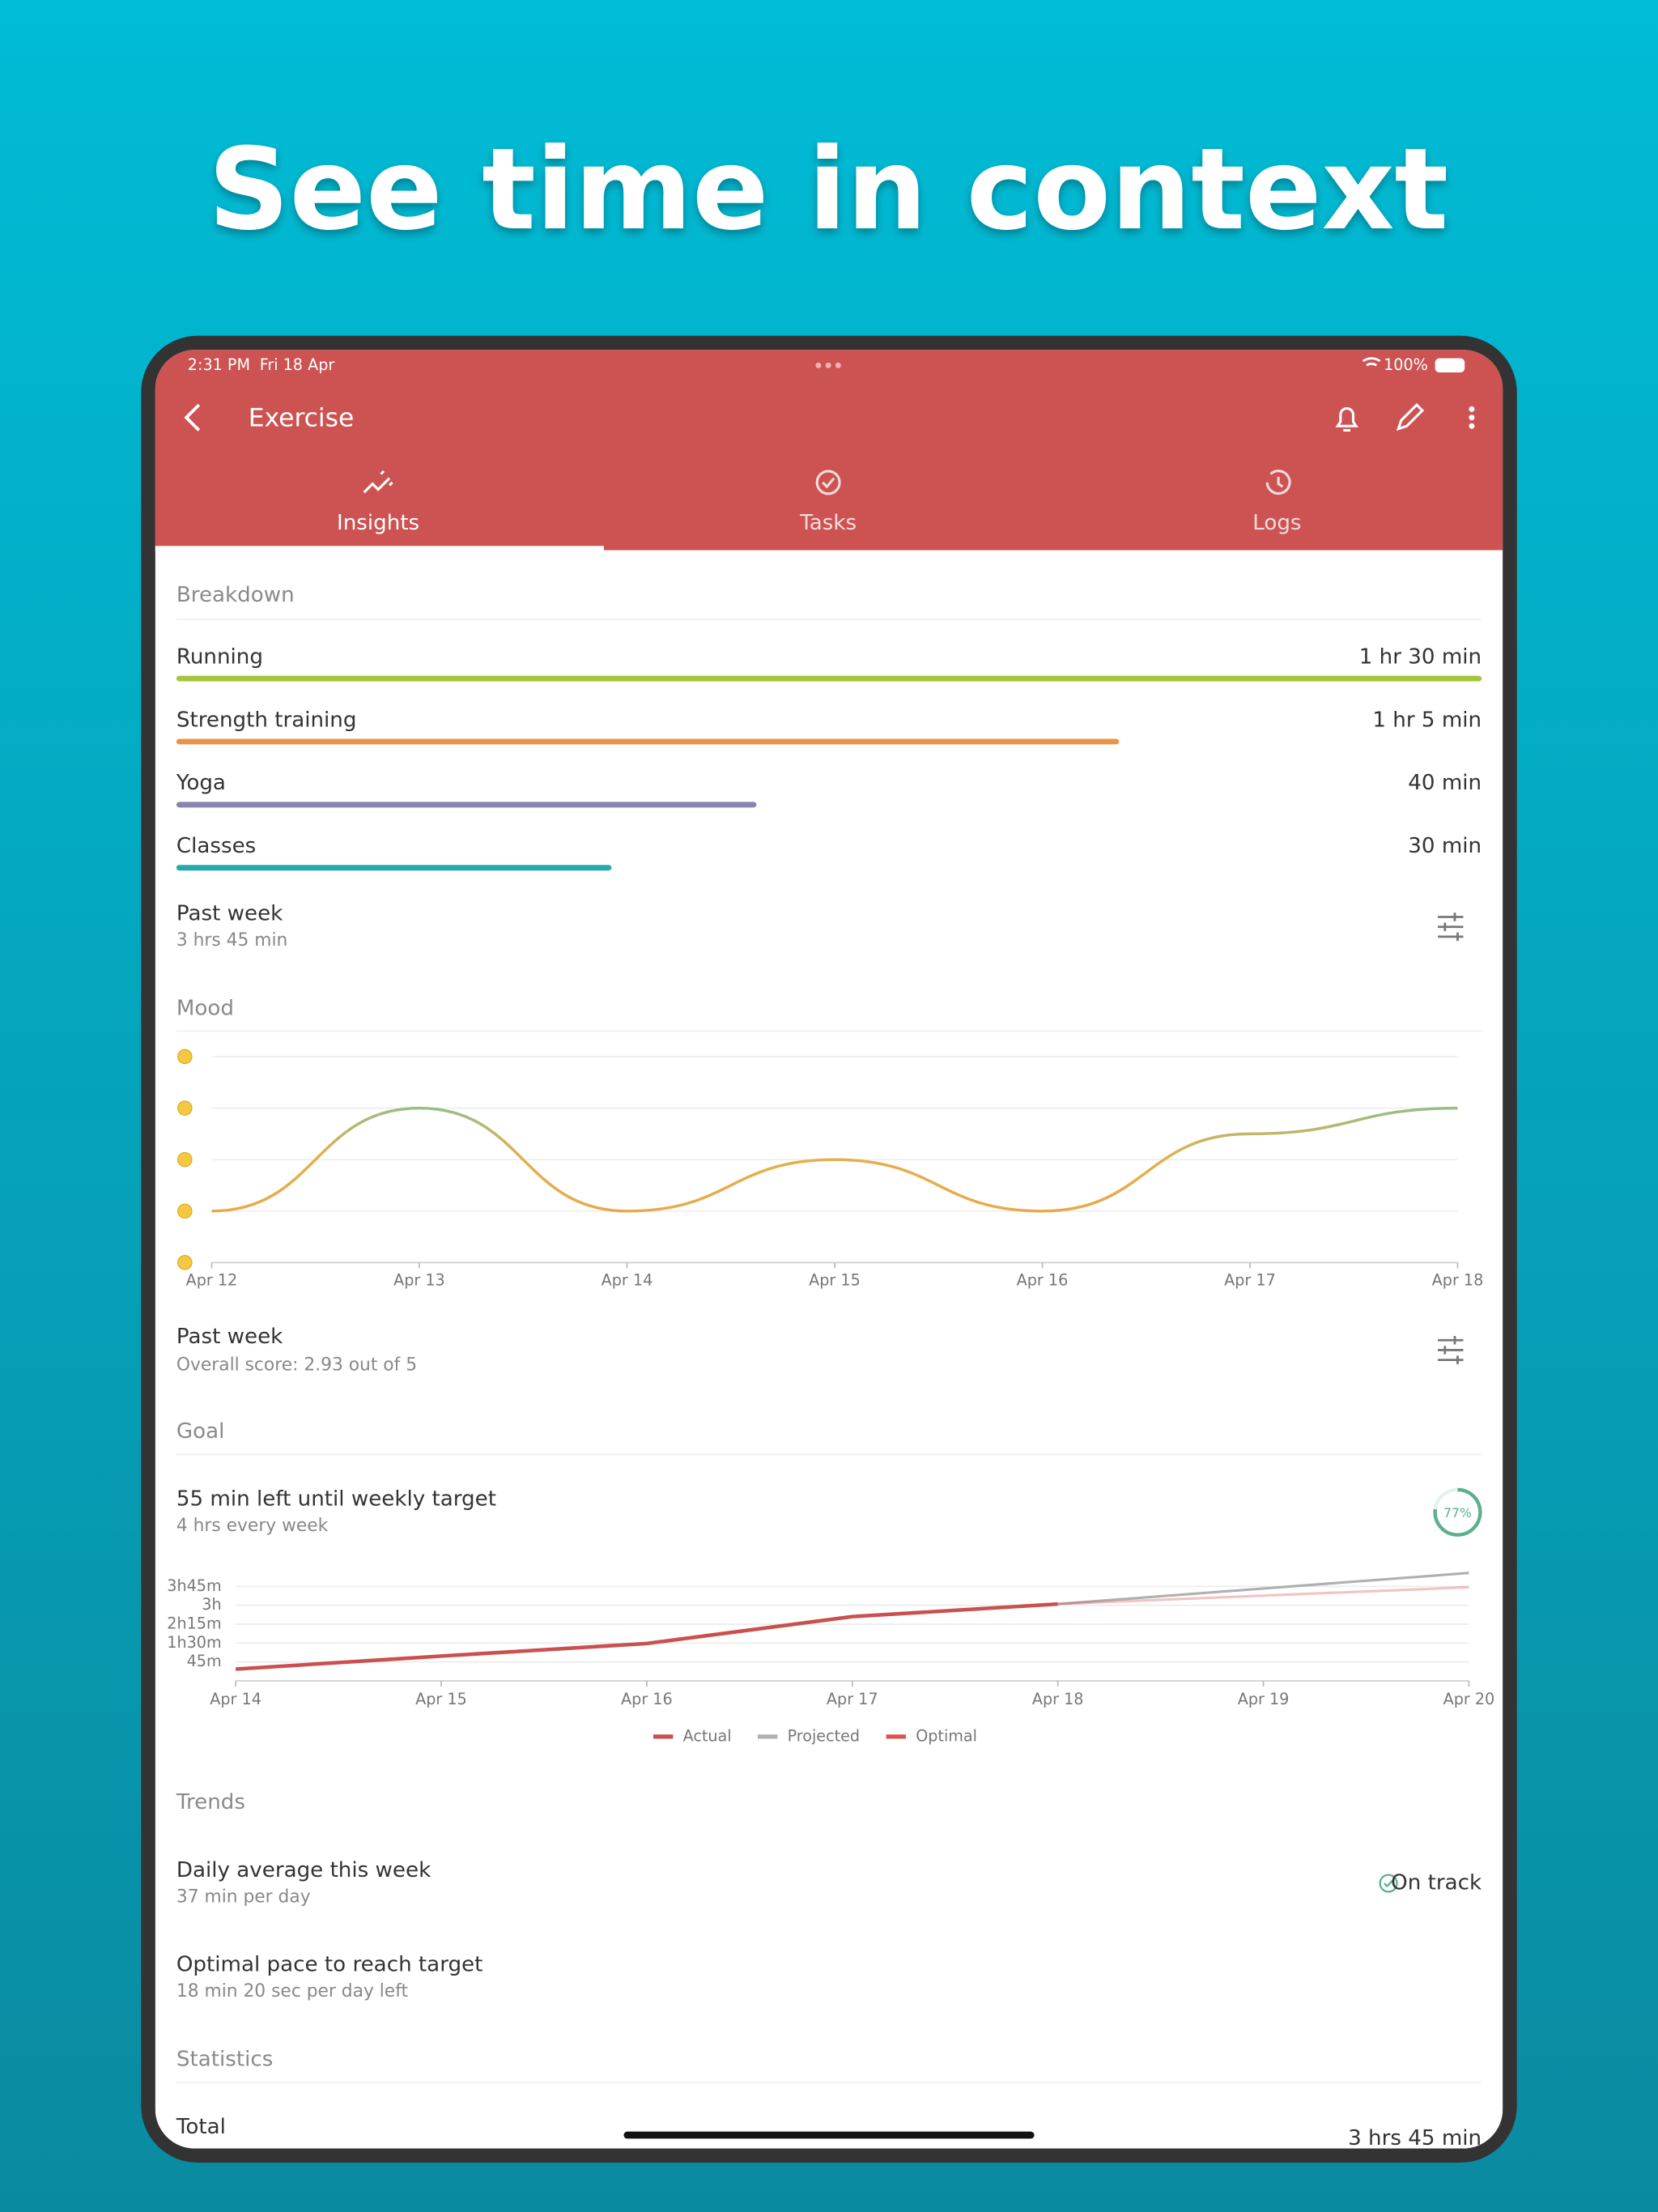 The height and width of the screenshot is (2212, 1658). What do you see at coordinates (1276, 523) in the screenshot?
I see `tab-label: Logs` at bounding box center [1276, 523].